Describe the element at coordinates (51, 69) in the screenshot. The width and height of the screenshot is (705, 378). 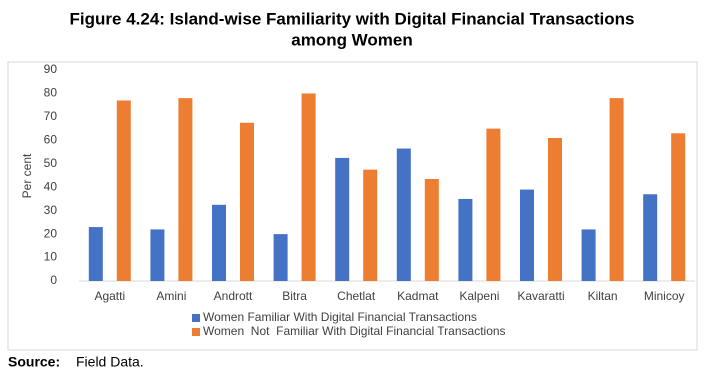
I see `y-tick-label: 90` at that location.